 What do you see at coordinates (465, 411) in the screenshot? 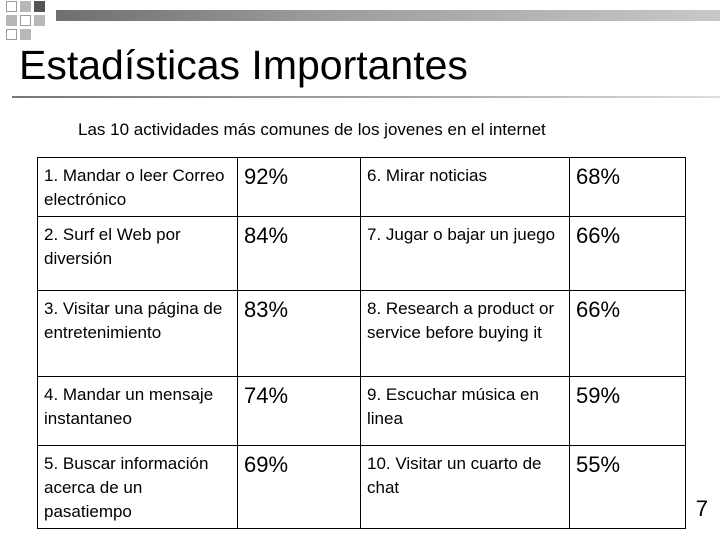
I see `activity-cell: 9. Escuchar música en linea` at bounding box center [465, 411].